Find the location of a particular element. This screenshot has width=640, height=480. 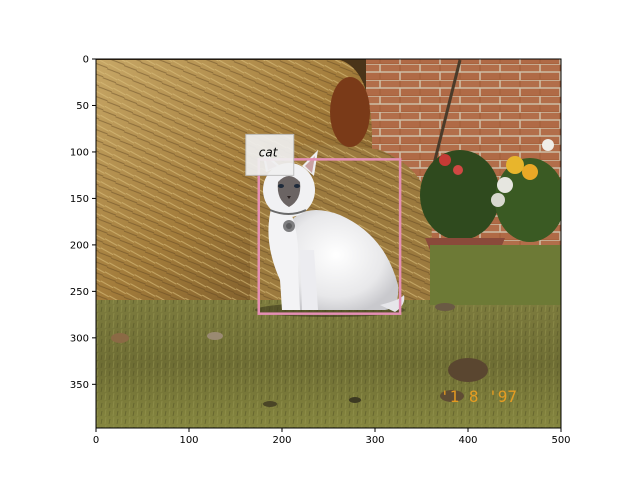

y-tick-label: 300 is located at coordinates (79, 338).